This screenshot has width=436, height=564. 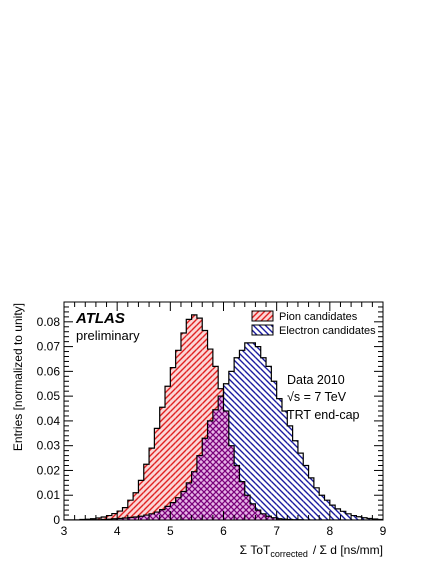 I want to click on y-tick-label: 0.08, so click(x=49, y=322).